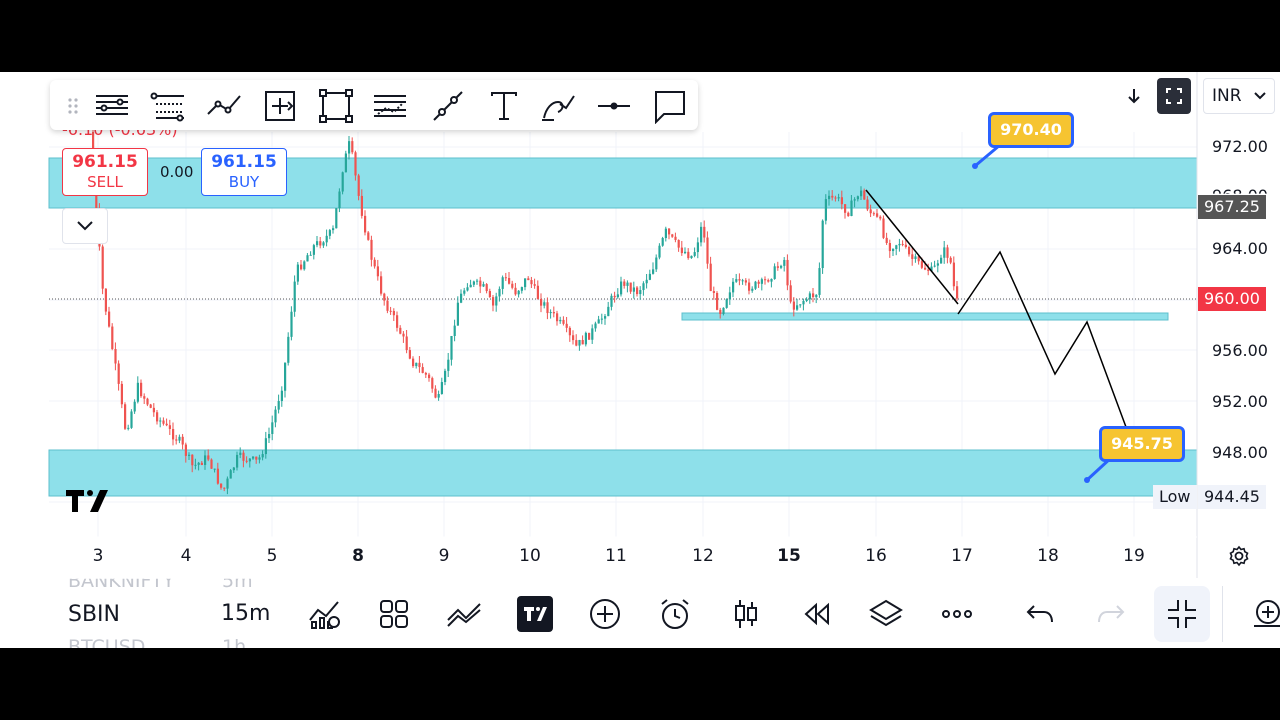 The image size is (1280, 720). What do you see at coordinates (121, 581) in the screenshot?
I see `prev-symbol: BANKNIFTY` at bounding box center [121, 581].